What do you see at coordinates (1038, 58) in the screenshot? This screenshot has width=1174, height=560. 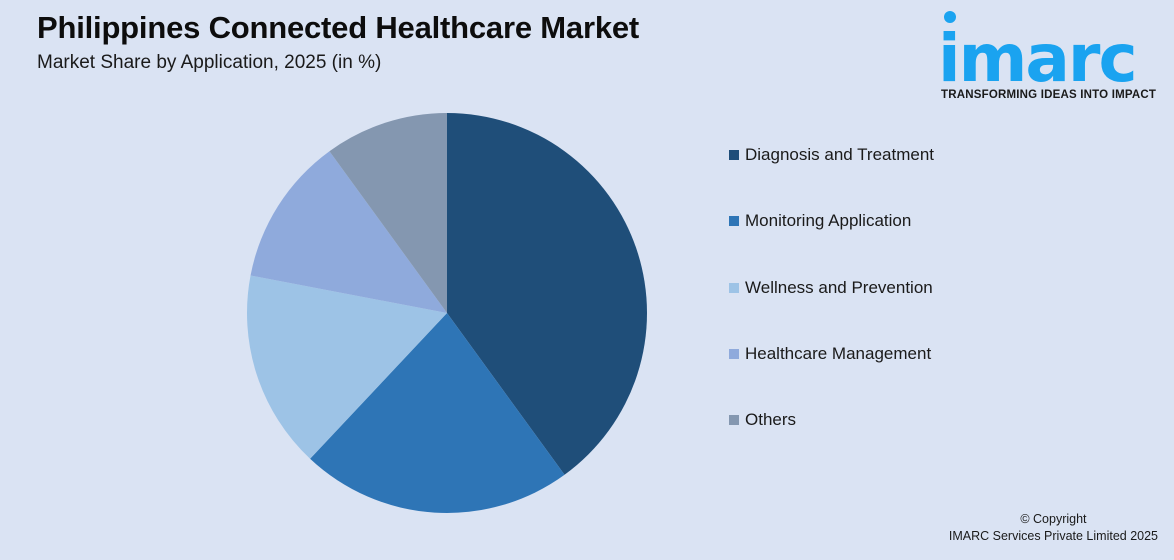 I see `logo-wordmark: imarc` at bounding box center [1038, 58].